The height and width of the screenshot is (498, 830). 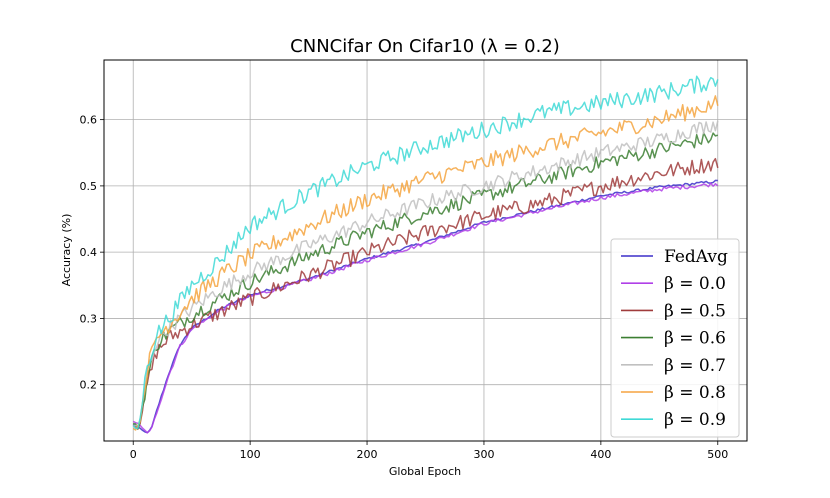 What do you see at coordinates (695, 393) in the screenshot?
I see `legend-label: β = 0.8` at bounding box center [695, 393].